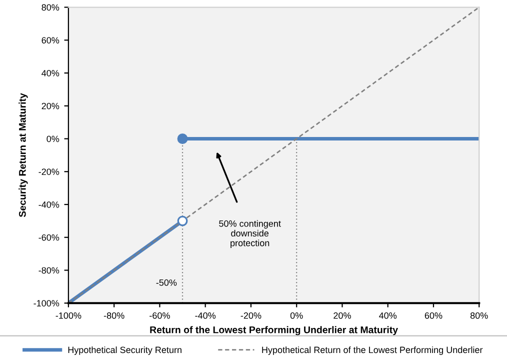  Describe the element at coordinates (274, 331) in the screenshot. I see `x-axis-title: Return of the Lowest Performing Underlier at Maturity` at that location.